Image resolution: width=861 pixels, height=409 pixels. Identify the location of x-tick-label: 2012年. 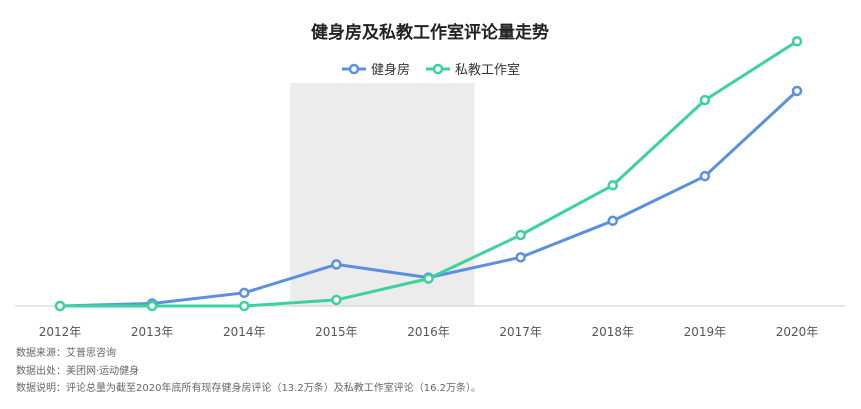
(60, 332).